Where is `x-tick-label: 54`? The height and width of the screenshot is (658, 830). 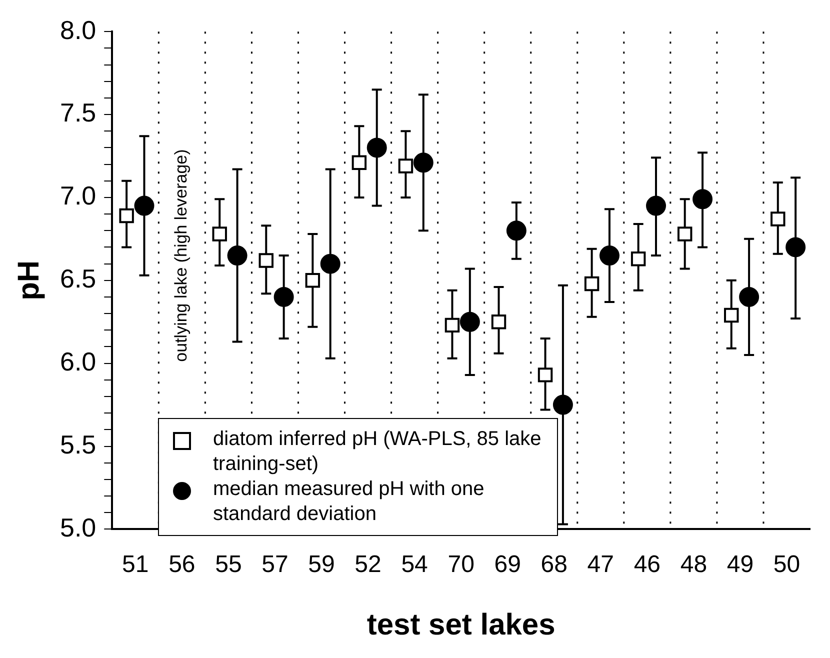 x-tick-label: 54 is located at coordinates (414, 564).